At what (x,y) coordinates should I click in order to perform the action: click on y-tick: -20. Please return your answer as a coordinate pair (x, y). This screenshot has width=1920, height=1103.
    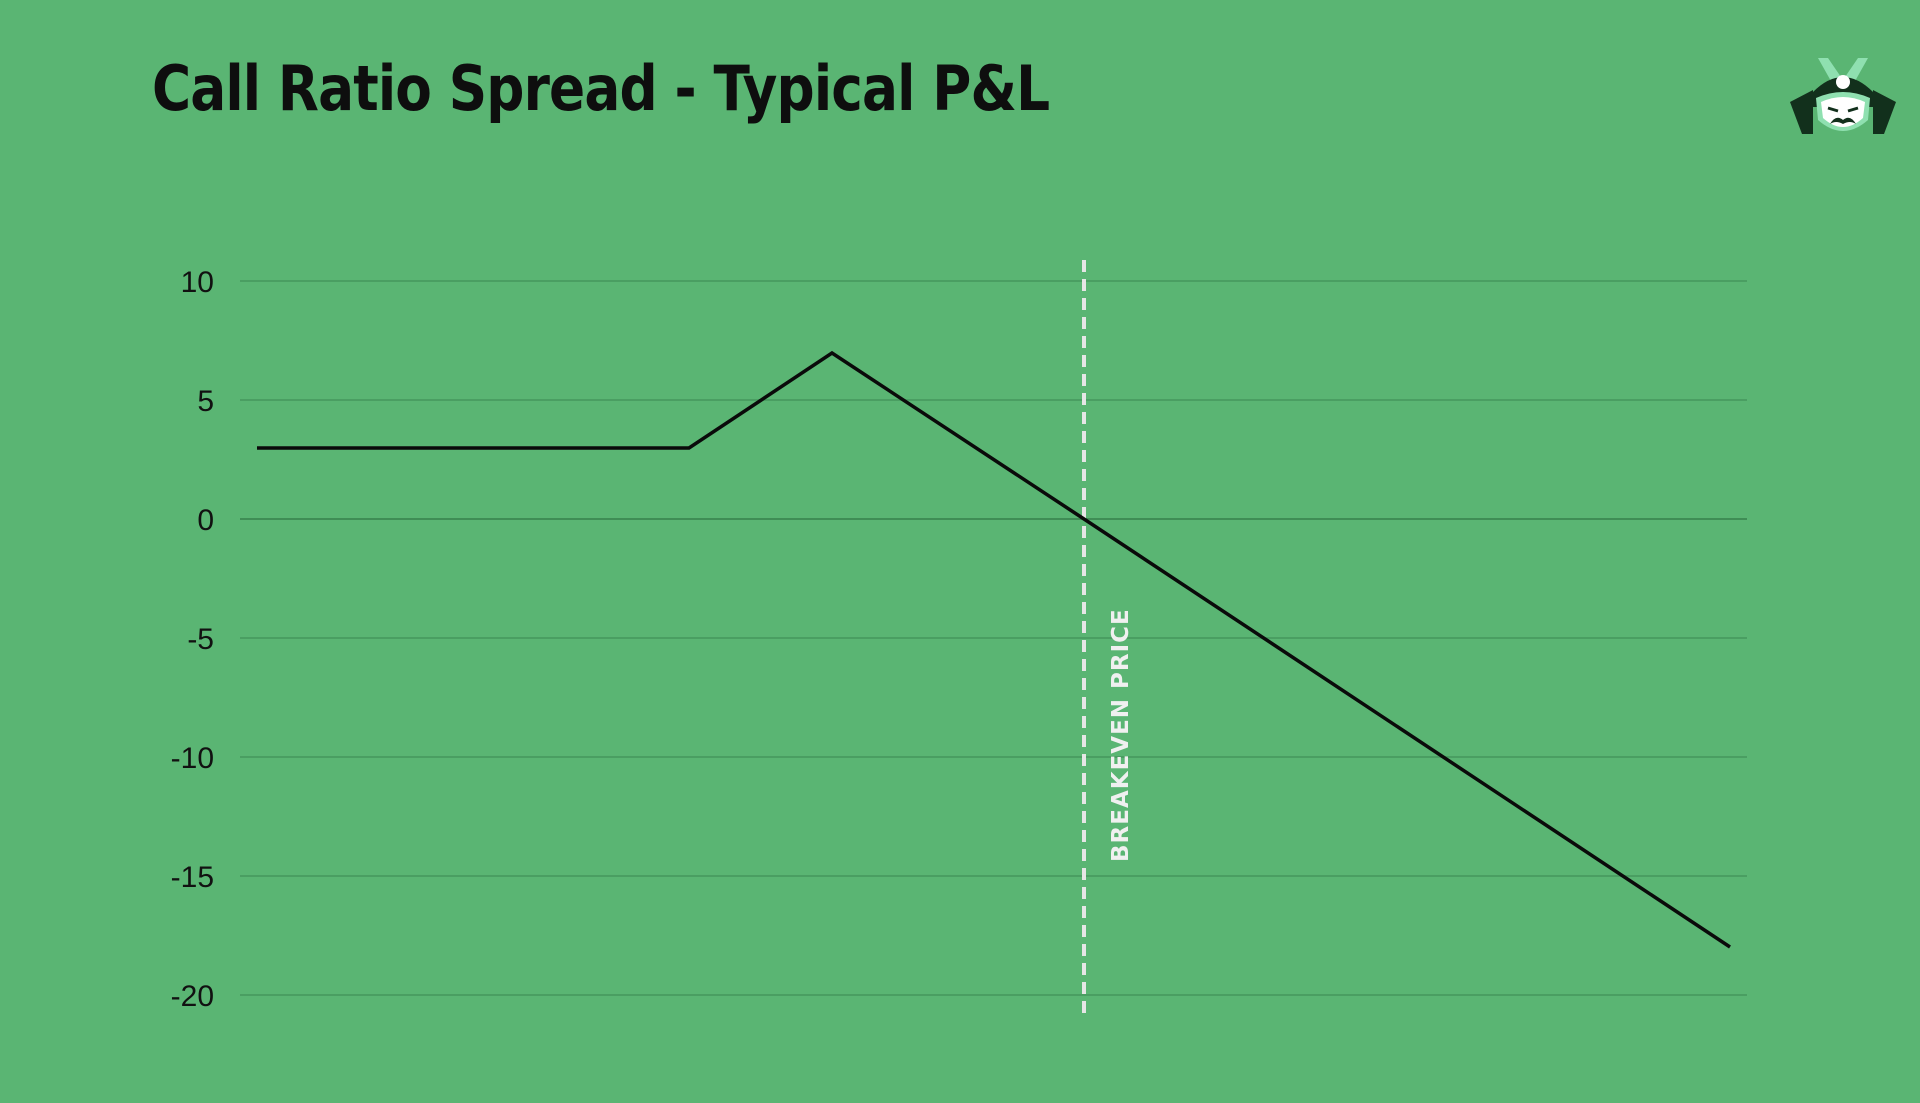
    Looking at the image, I should click on (192, 996).